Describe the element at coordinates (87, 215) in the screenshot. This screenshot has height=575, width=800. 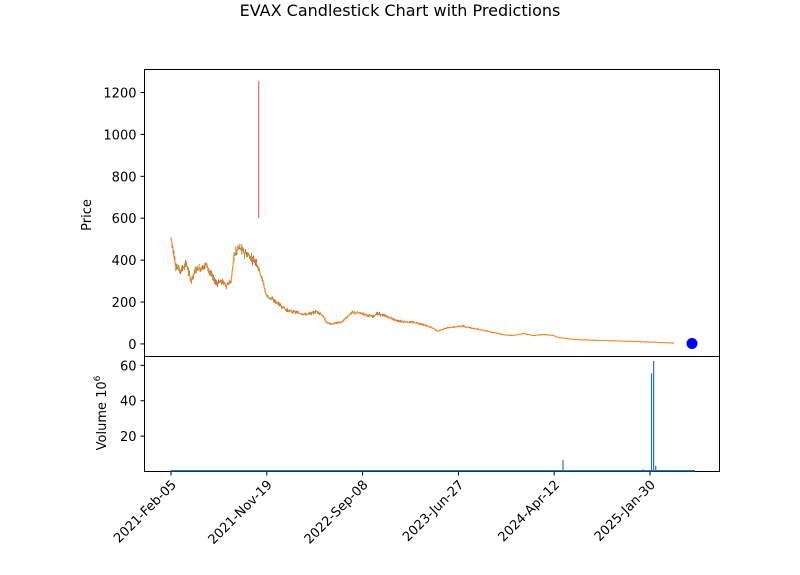
I see `price-axis-label: Price` at that location.